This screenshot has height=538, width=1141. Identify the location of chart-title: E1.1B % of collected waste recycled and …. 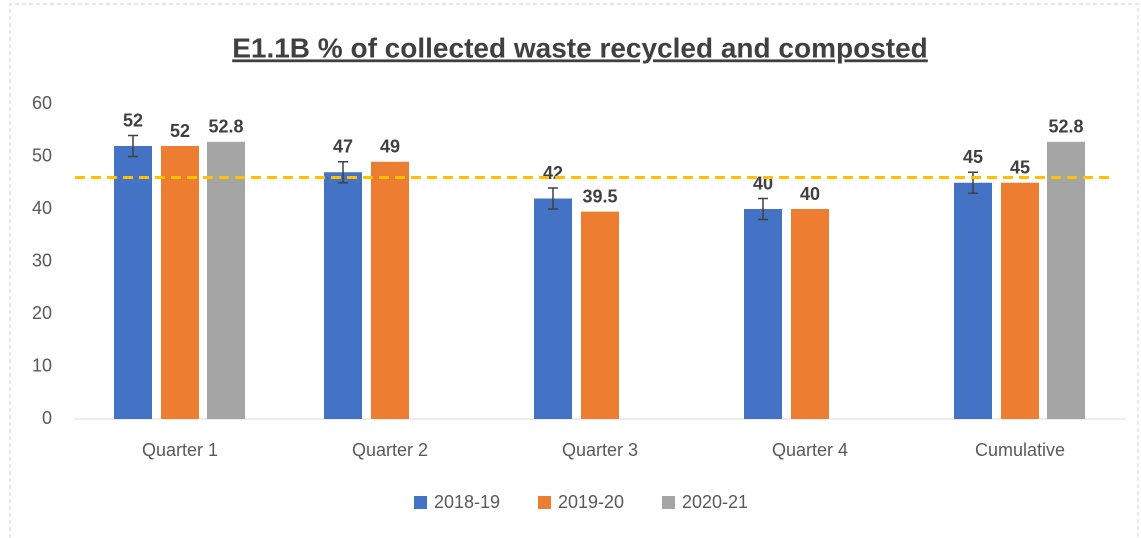
(580, 47).